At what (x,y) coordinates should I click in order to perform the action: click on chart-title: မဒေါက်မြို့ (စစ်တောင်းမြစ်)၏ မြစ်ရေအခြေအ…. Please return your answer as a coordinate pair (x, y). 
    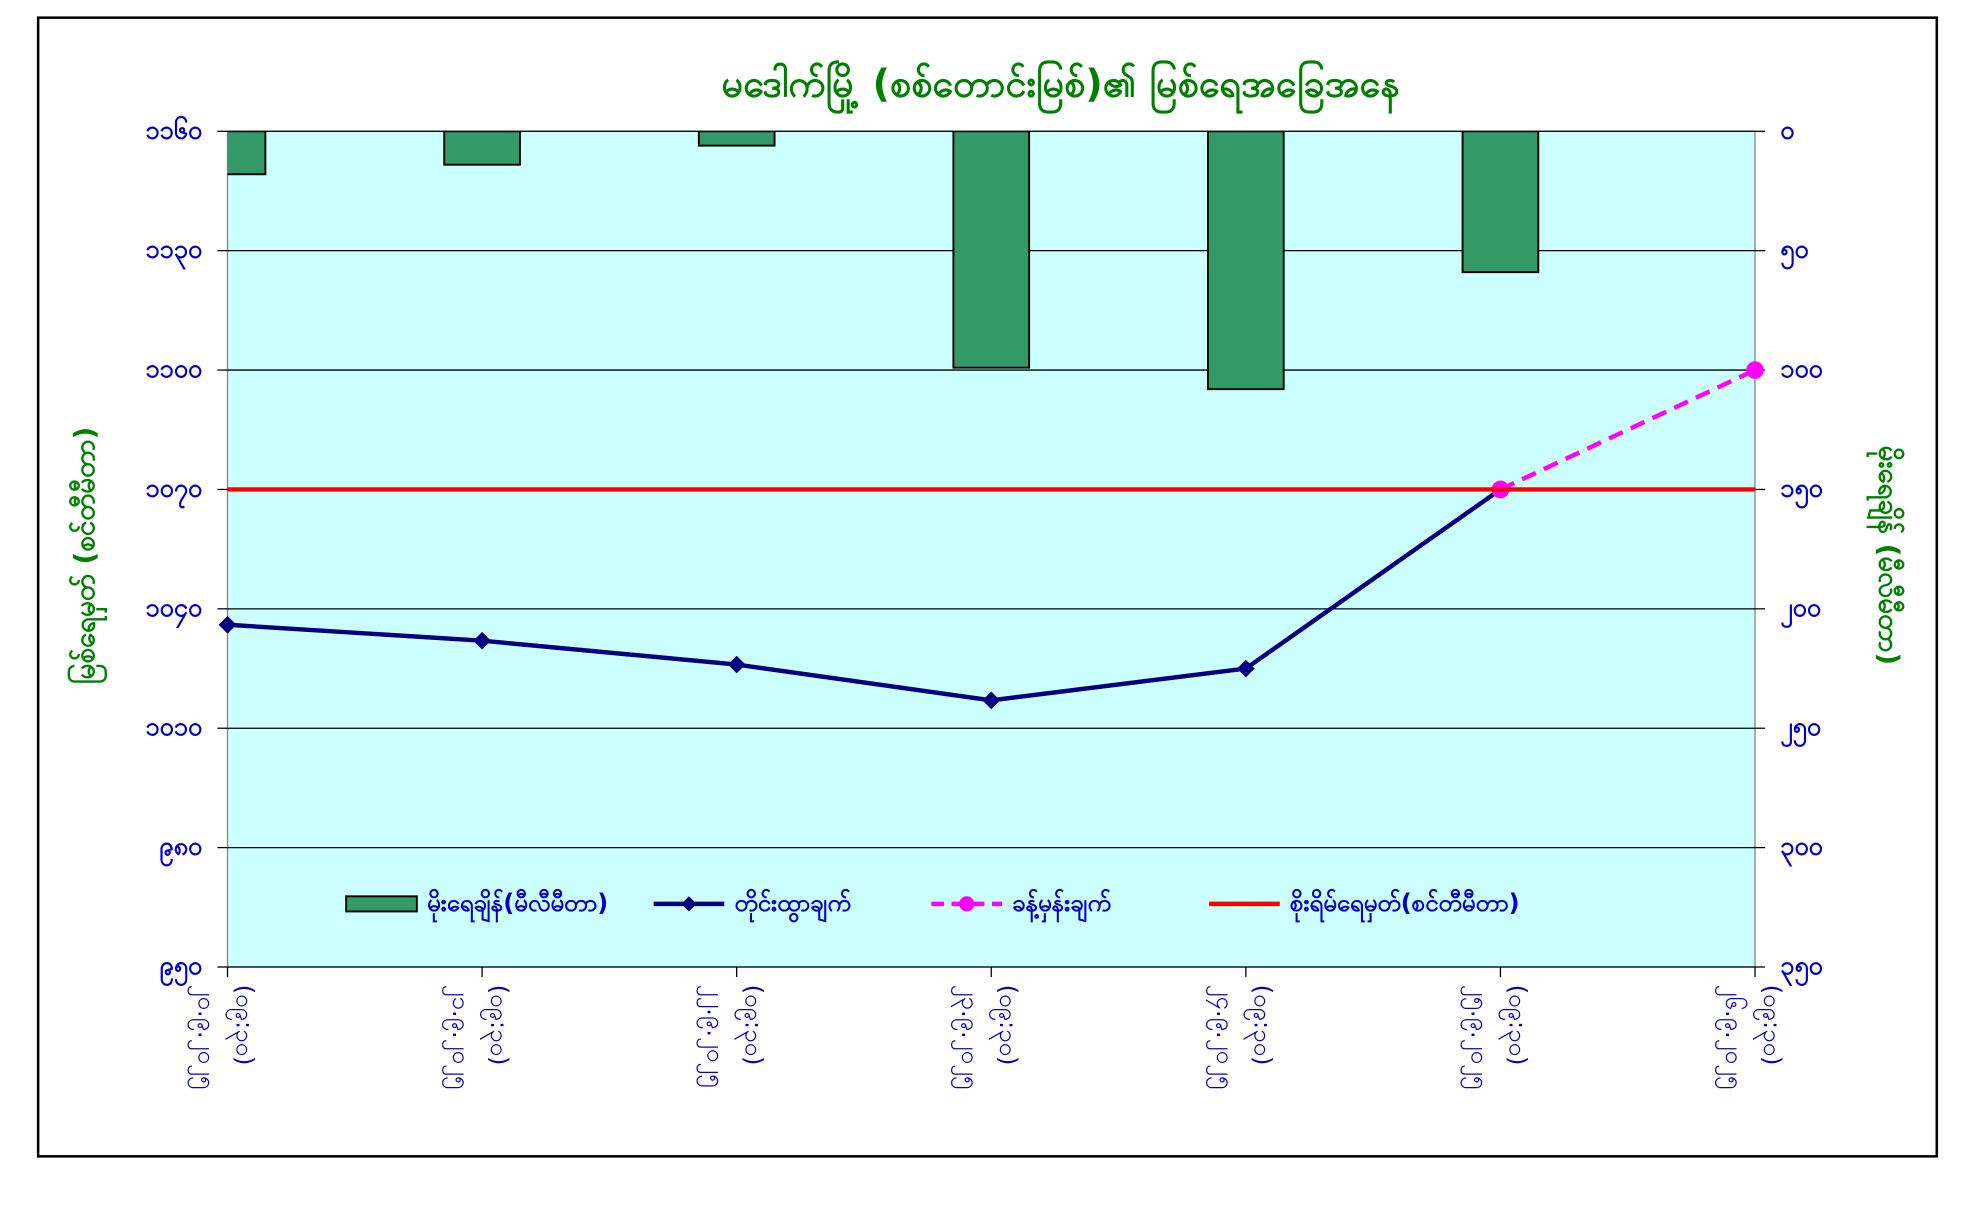
    Looking at the image, I should click on (1061, 87).